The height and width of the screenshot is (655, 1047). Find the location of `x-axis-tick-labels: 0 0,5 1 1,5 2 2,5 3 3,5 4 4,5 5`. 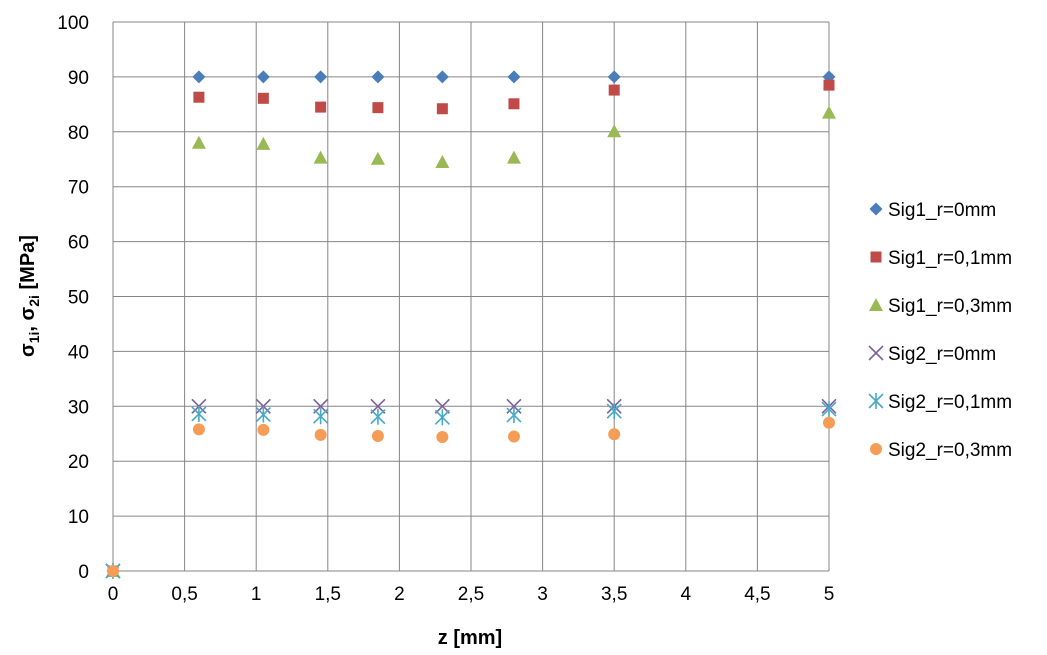

x-axis-tick-labels: 0 0,5 1 1,5 2 2,5 3 3,5 4 4,5 5 is located at coordinates (471, 594).